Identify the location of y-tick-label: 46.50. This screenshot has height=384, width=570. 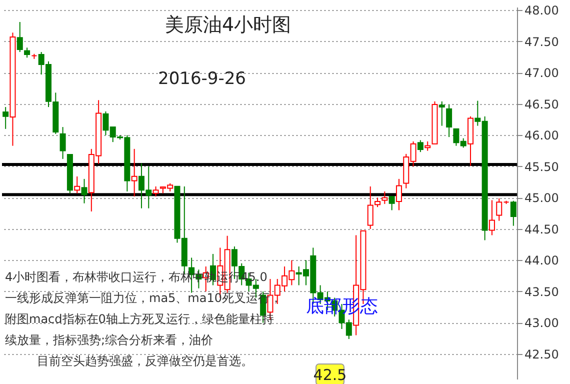
(541, 104).